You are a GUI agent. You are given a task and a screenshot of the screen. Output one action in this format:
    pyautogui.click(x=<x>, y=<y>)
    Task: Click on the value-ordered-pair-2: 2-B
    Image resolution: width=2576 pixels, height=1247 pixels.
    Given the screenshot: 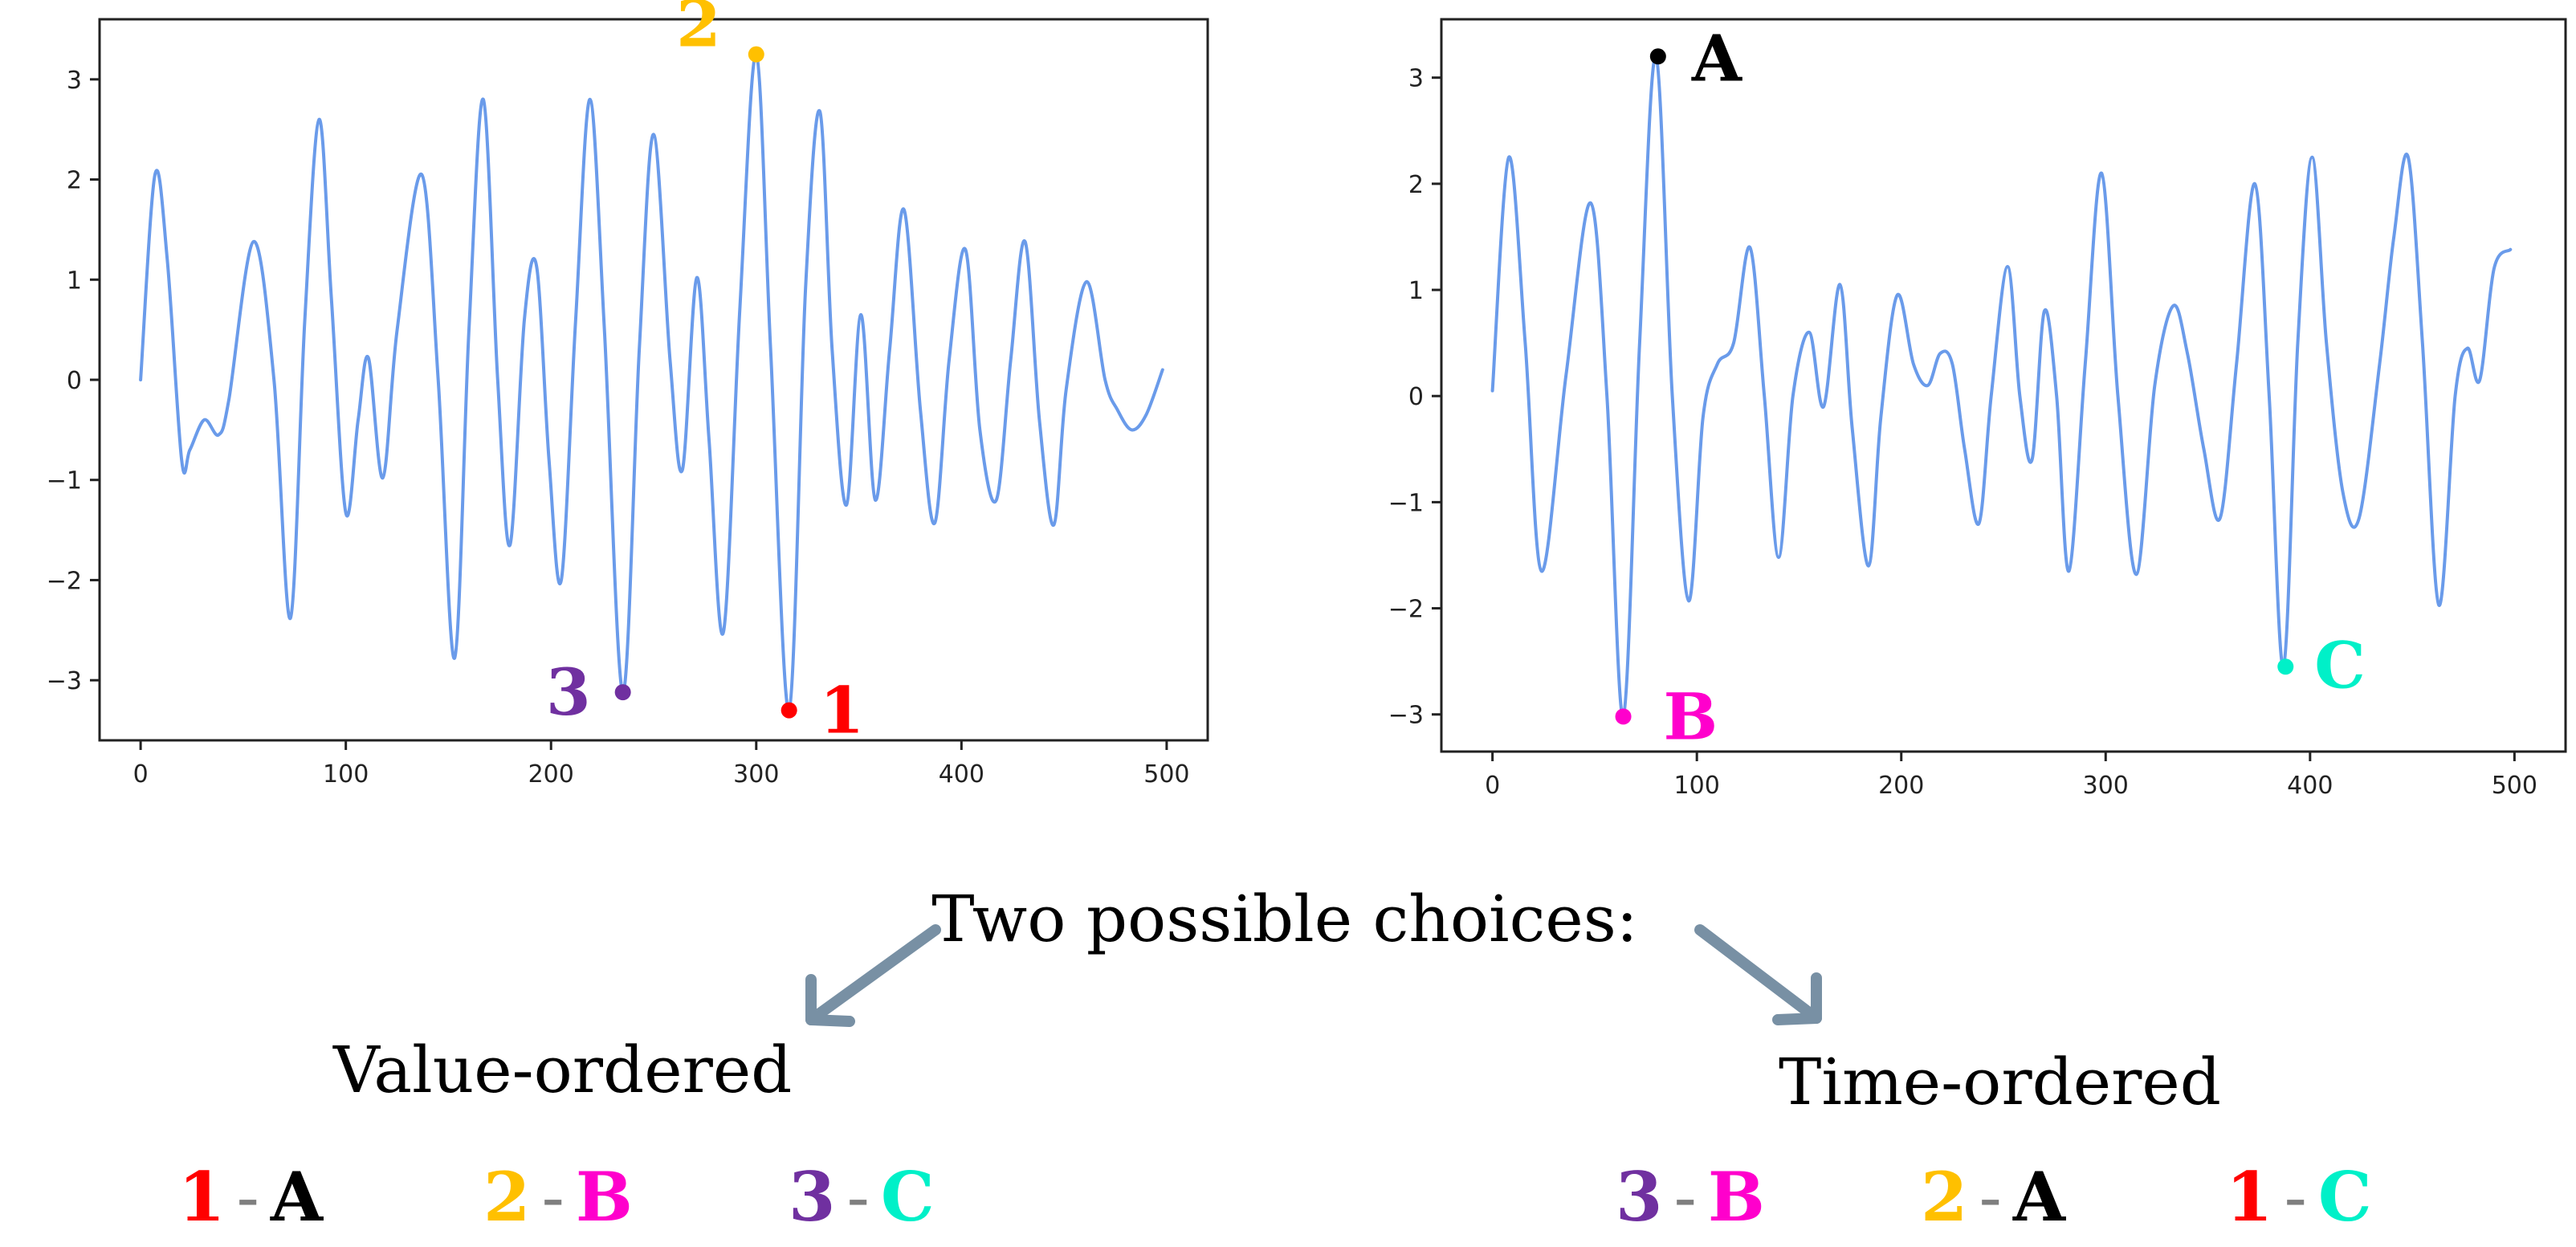 What is the action you would take?
    pyautogui.click(x=558, y=1197)
    